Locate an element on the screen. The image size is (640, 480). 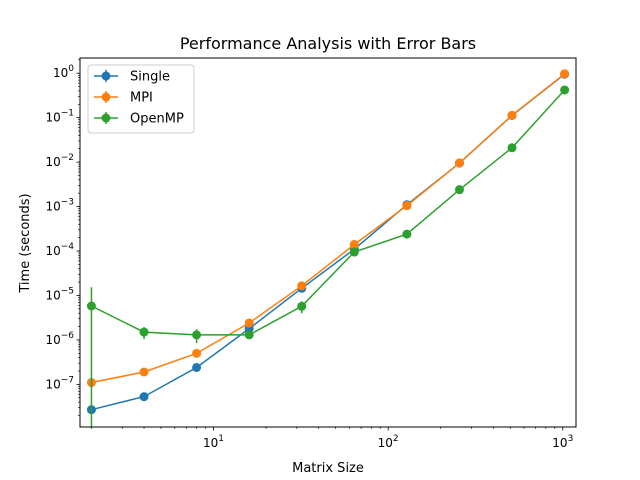
legend-item-openmp: OpenMP is located at coordinates (139, 119).